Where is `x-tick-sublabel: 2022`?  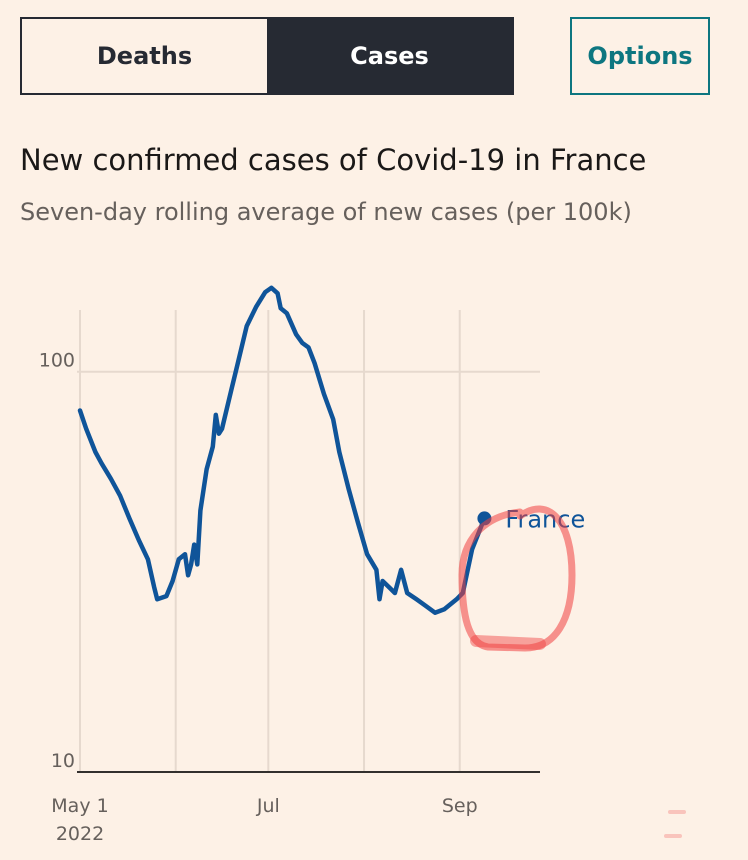
x-tick-sublabel: 2022 is located at coordinates (80, 834).